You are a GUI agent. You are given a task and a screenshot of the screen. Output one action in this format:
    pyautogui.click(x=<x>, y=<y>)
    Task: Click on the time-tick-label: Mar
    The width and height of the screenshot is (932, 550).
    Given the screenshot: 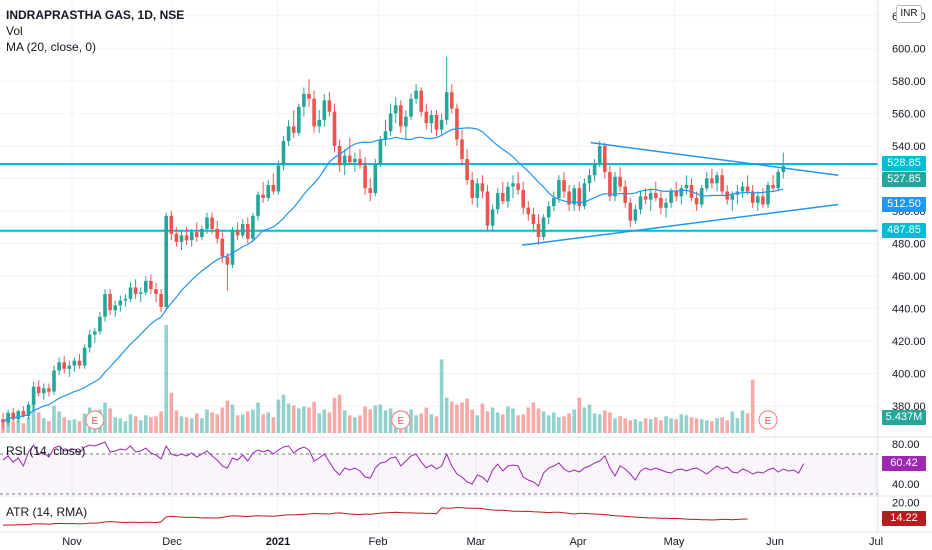 What is the action you would take?
    pyautogui.click(x=476, y=542)
    